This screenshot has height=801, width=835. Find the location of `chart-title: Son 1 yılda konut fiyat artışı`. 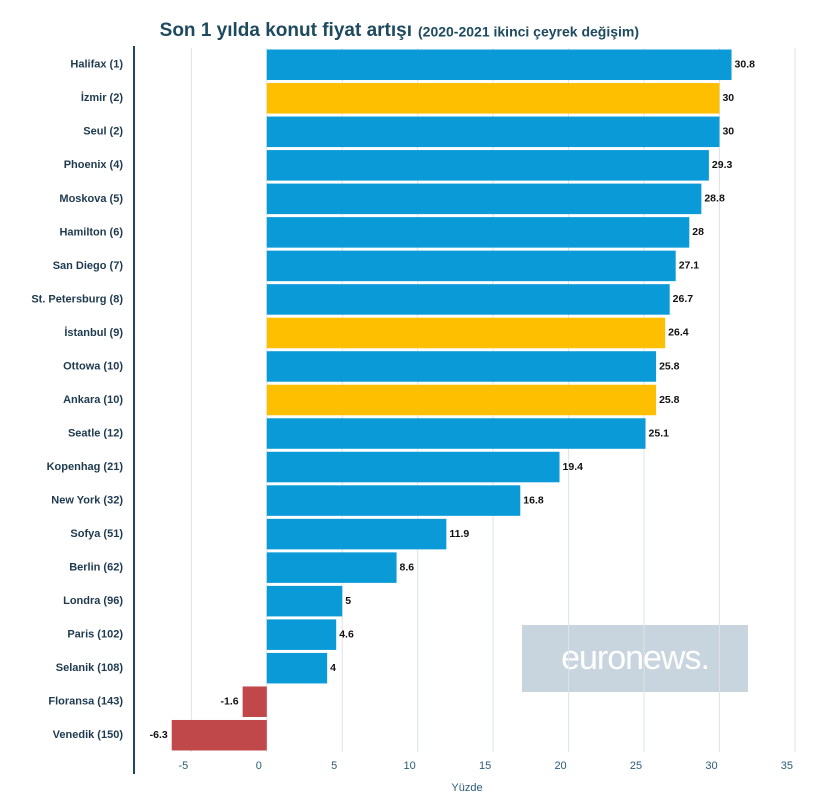

chart-title: Son 1 yılda konut fiyat artışı is located at coordinates (286, 30).